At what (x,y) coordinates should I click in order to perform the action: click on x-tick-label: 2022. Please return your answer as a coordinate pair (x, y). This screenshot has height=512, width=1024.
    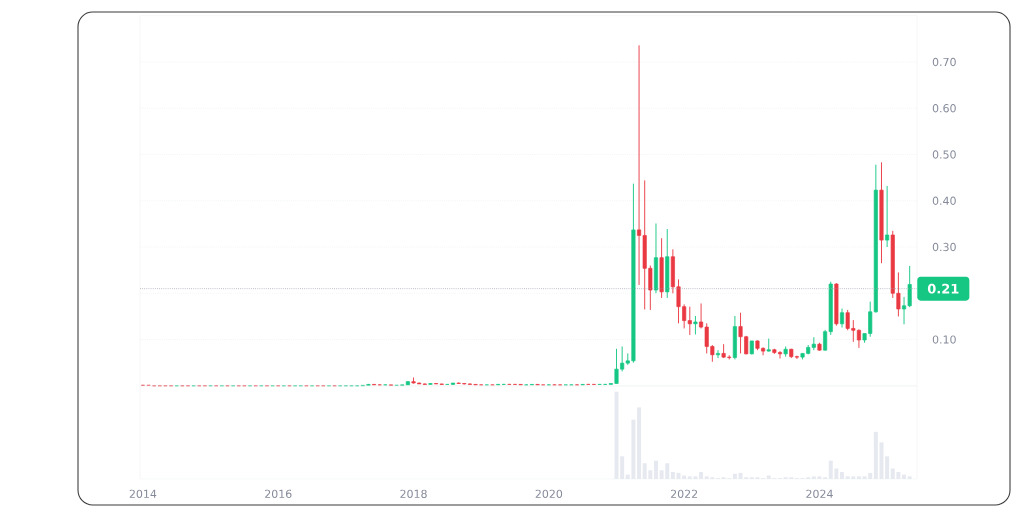
    Looking at the image, I should click on (684, 494).